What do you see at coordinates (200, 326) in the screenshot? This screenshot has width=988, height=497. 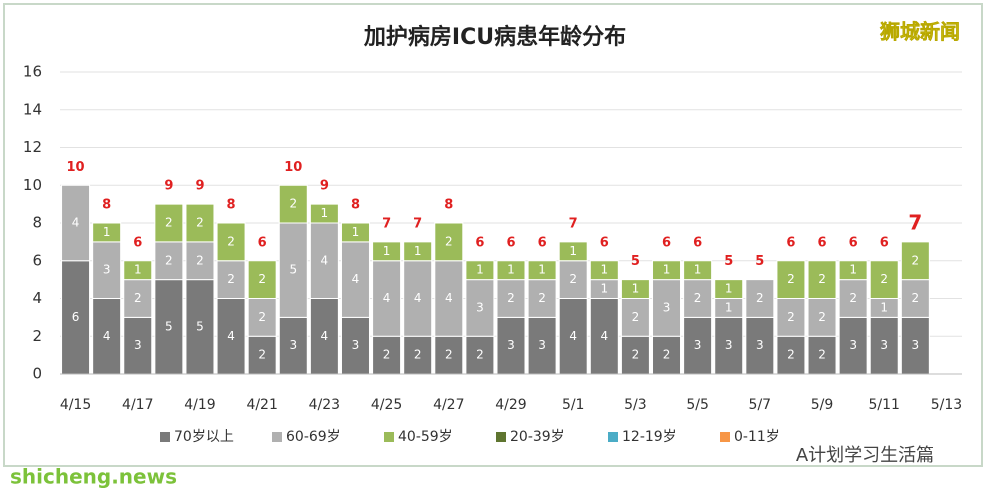 I see `segment-label: 5` at bounding box center [200, 326].